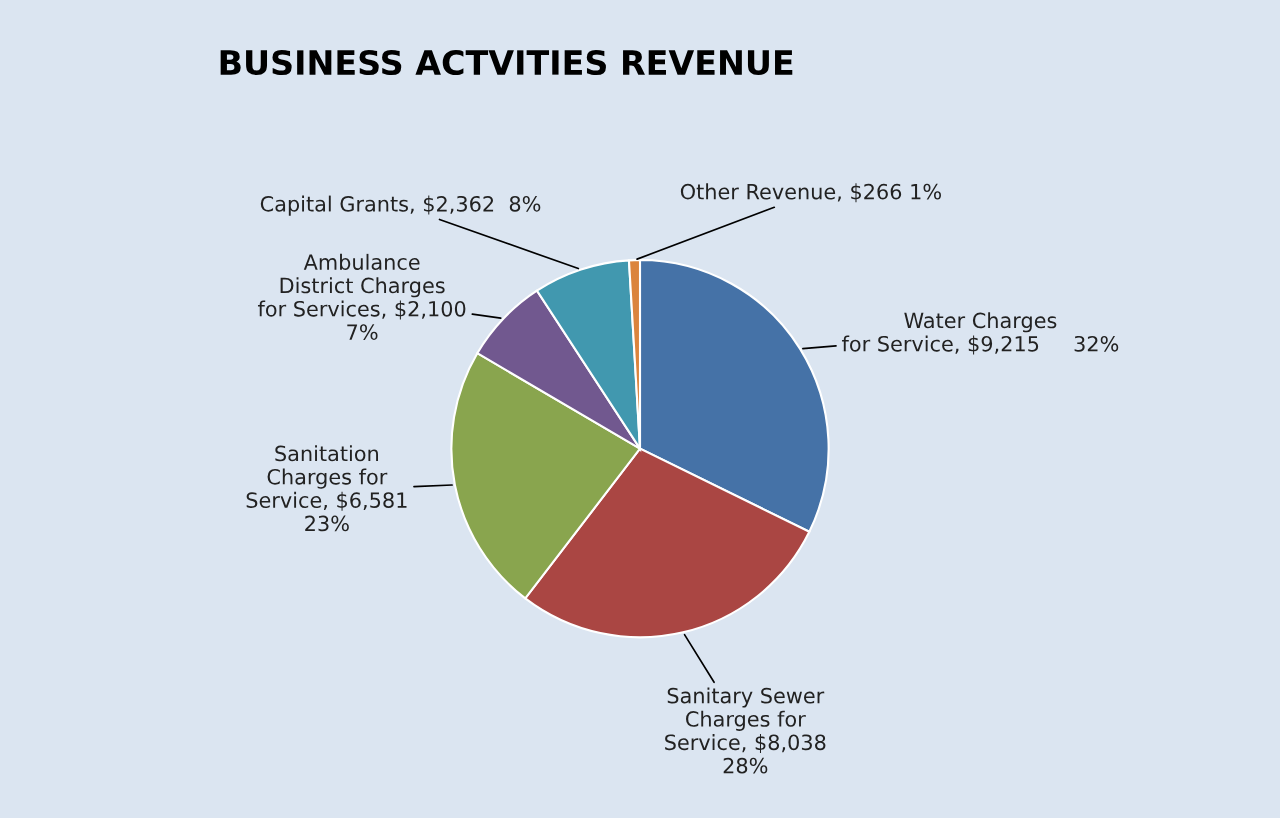  What do you see at coordinates (400, 205) in the screenshot?
I see `slice-label: Capital Grants, $2,362 8%` at bounding box center [400, 205].